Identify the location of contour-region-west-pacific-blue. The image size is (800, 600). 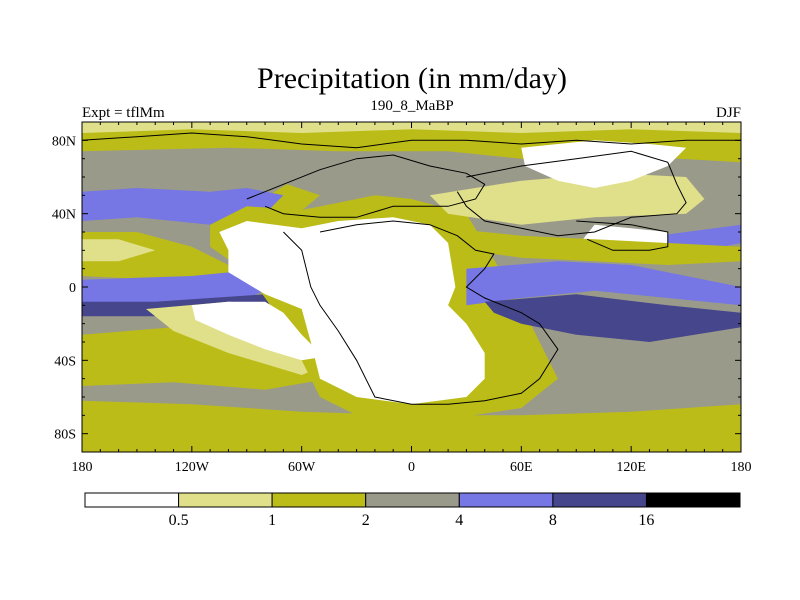
(603, 283).